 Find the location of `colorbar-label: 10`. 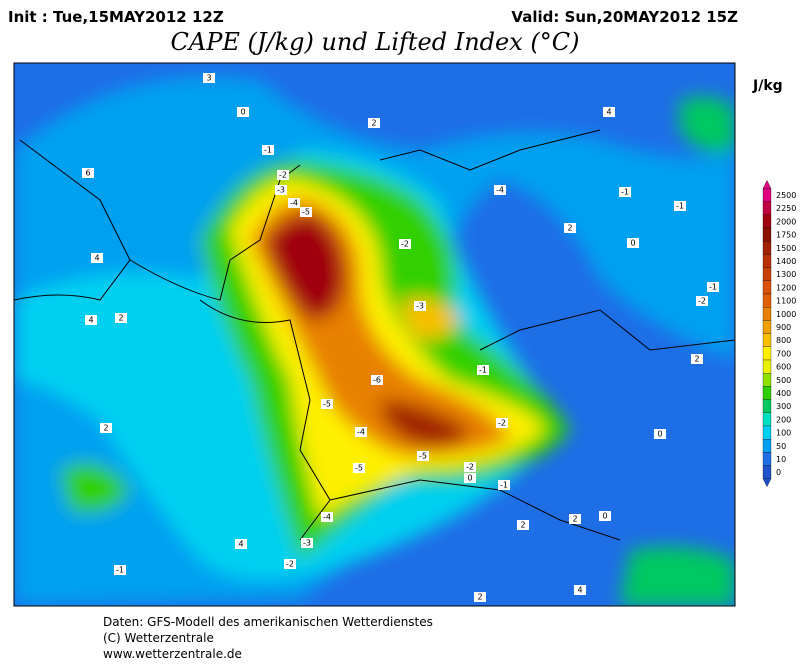

colorbar-label: 10 is located at coordinates (781, 459).